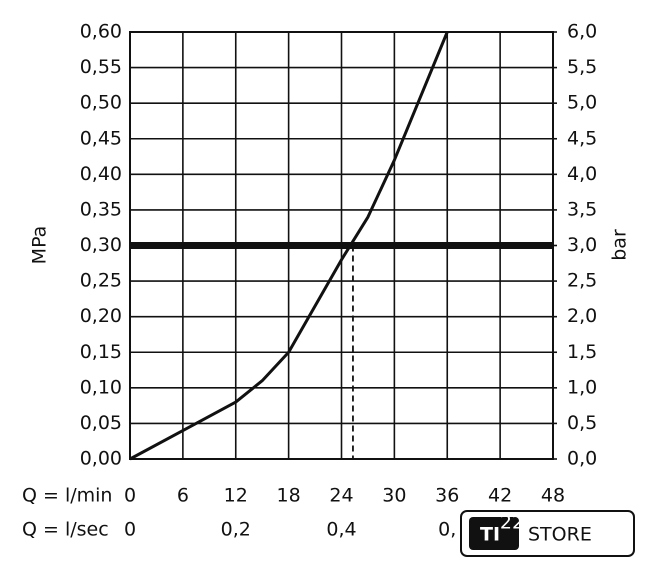 The width and height of the screenshot is (656, 568). Describe the element at coordinates (101, 387) in the screenshot. I see `y-tick-label: 0,10` at that location.